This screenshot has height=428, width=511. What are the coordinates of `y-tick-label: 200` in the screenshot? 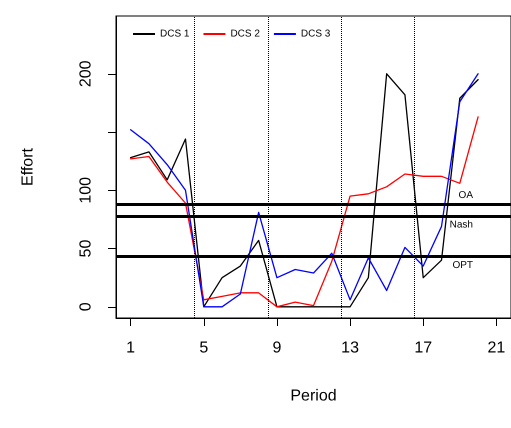 It's located at (86, 74).